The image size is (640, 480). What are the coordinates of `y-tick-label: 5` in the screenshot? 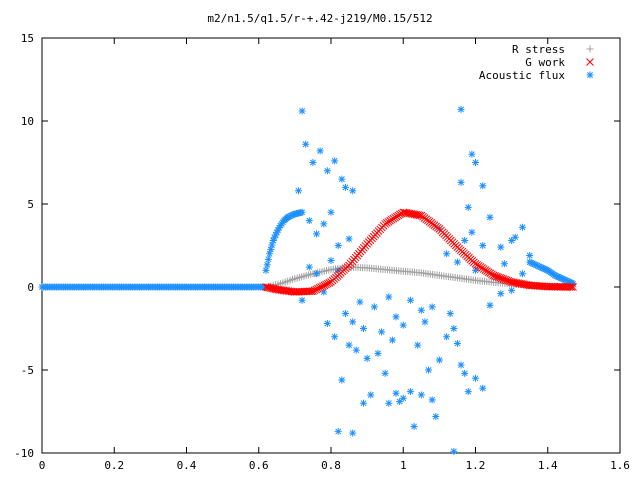 It's located at (30, 204).